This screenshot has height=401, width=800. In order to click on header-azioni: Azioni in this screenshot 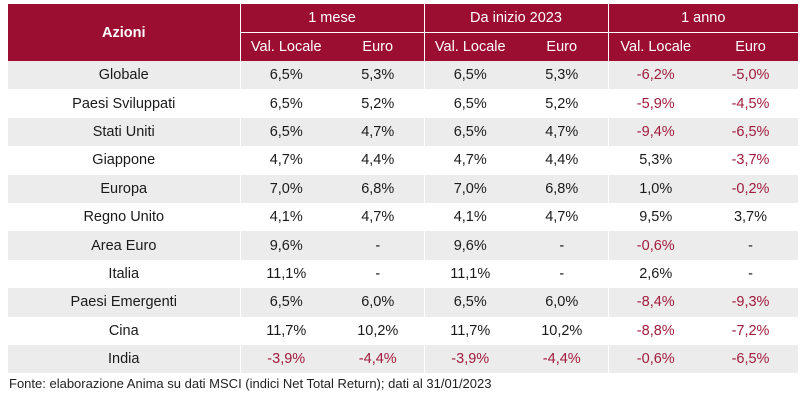, I will do `click(124, 32)`.